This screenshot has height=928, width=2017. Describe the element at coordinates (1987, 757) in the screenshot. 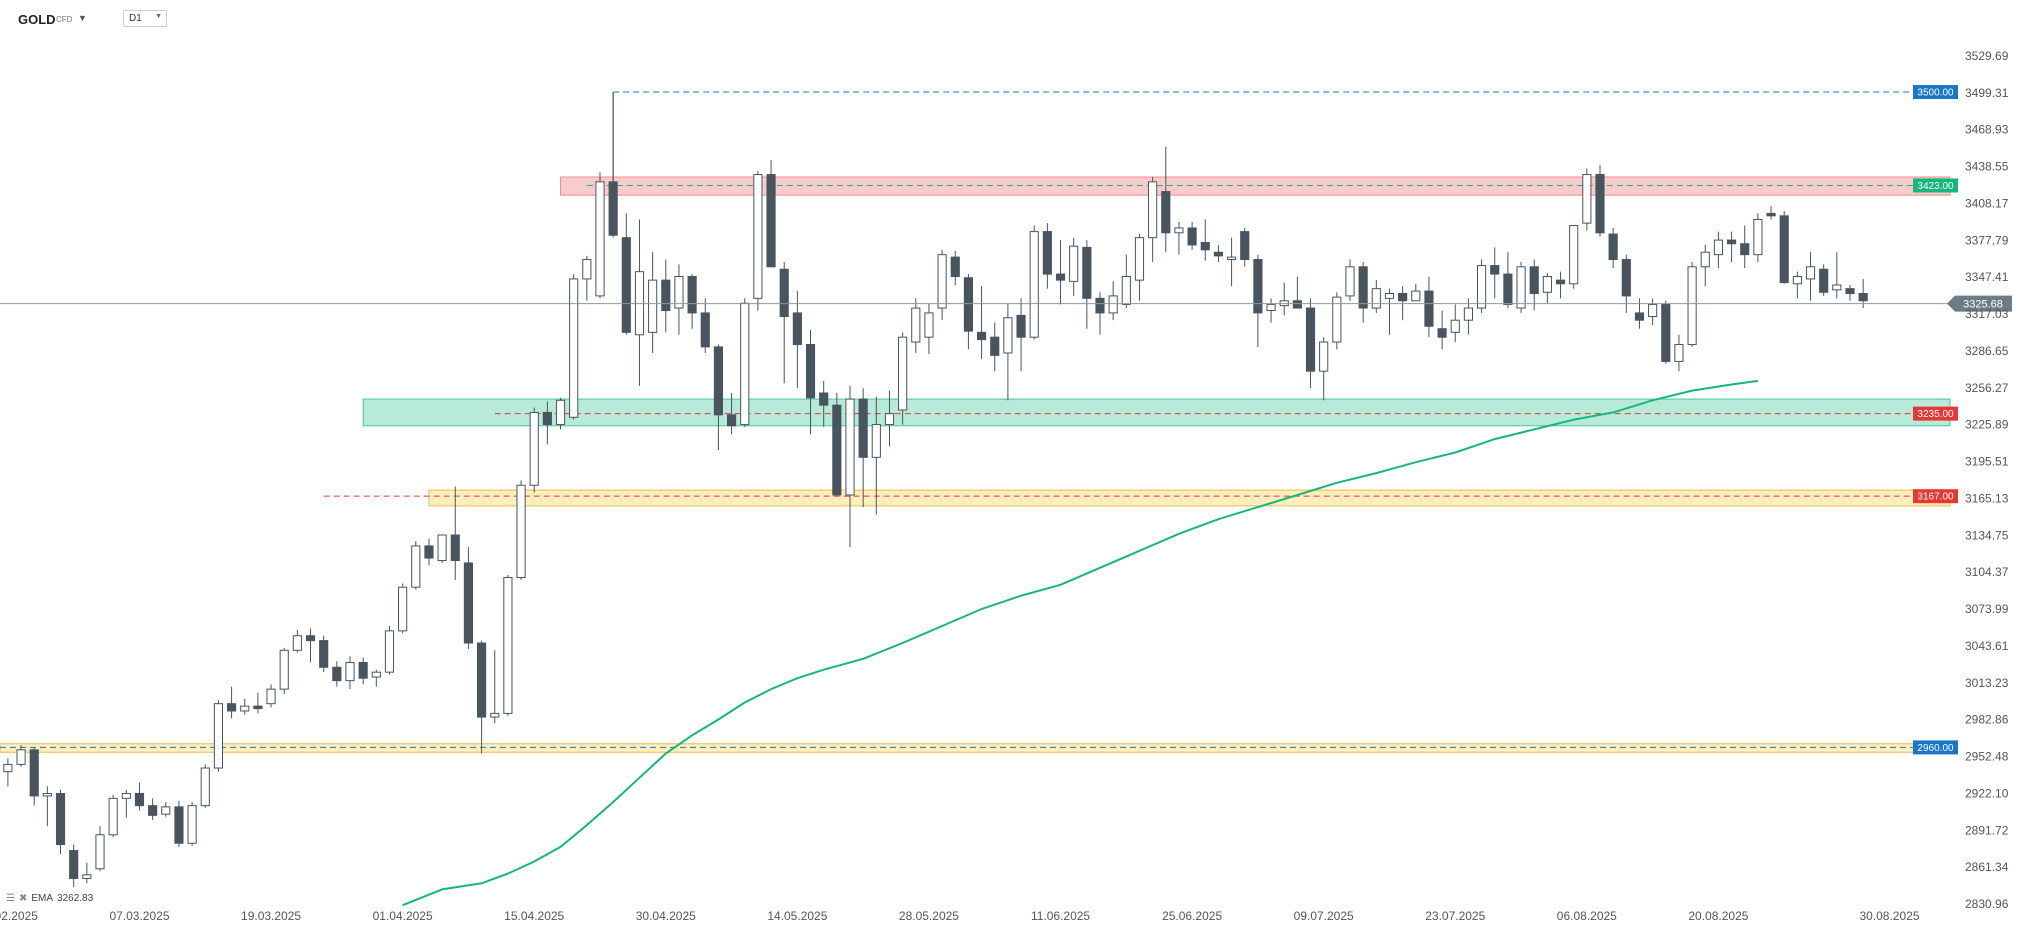

I see `y-tick-label: 2952.48` at that location.